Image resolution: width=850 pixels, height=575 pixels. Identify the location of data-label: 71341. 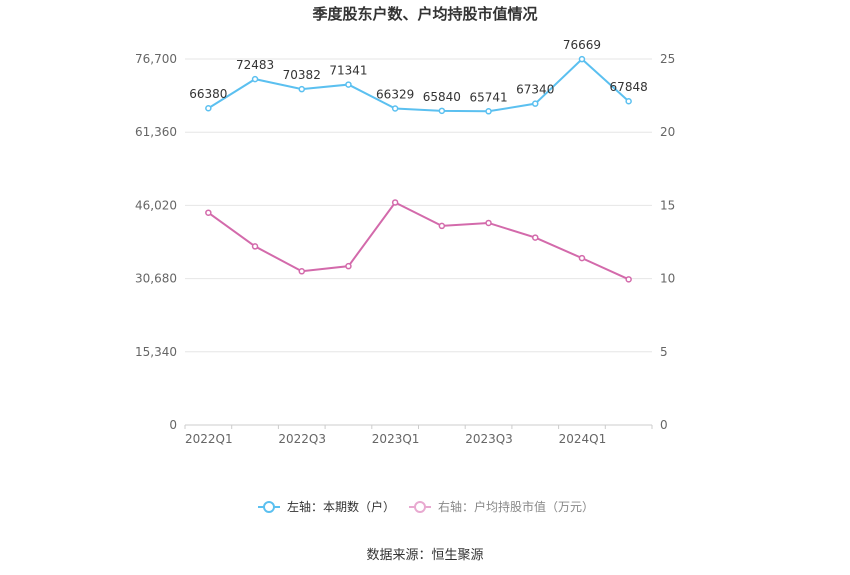
(348, 71).